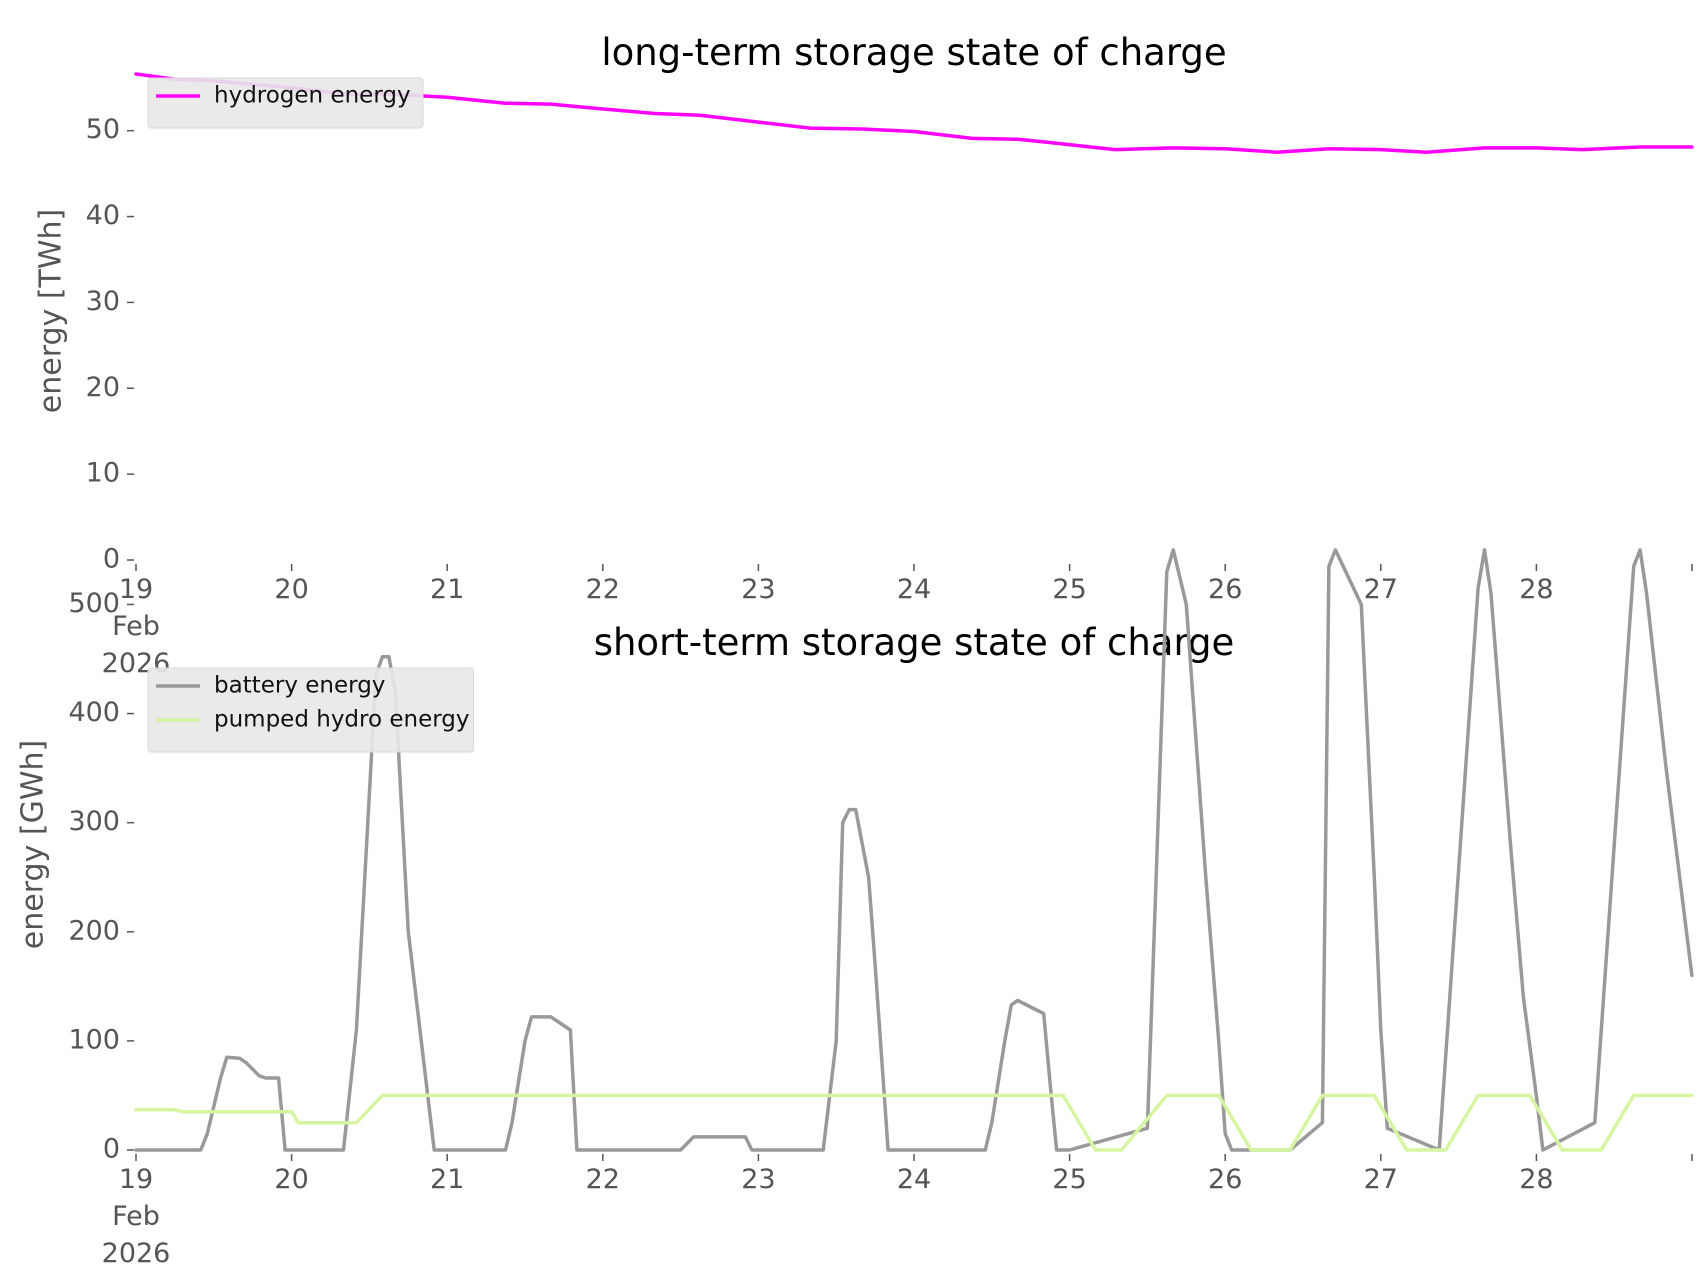 The width and height of the screenshot is (1706, 1277). Describe the element at coordinates (299, 686) in the screenshot. I see `legend-label: battery energy` at that location.